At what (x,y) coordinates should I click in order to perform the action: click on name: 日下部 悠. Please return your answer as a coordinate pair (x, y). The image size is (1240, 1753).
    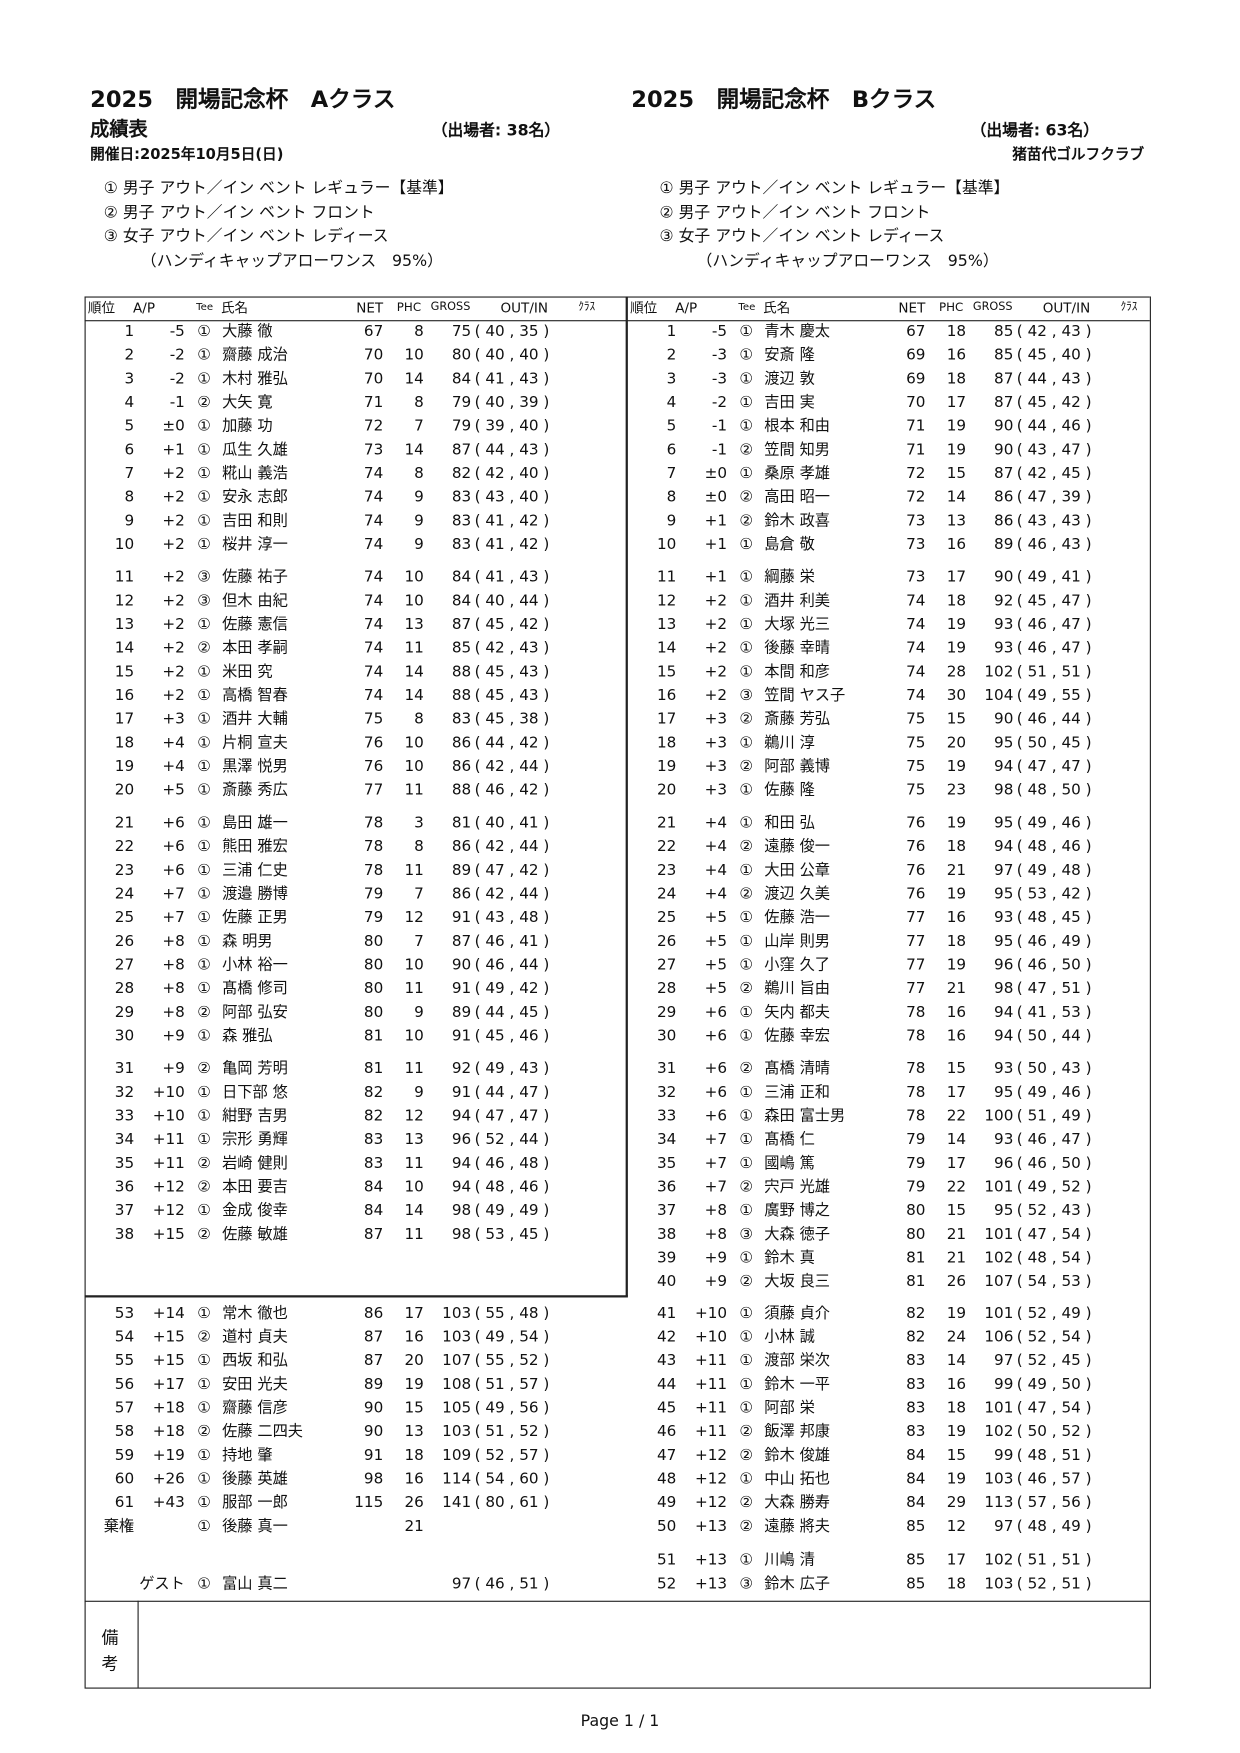
    Looking at the image, I should click on (255, 1092).